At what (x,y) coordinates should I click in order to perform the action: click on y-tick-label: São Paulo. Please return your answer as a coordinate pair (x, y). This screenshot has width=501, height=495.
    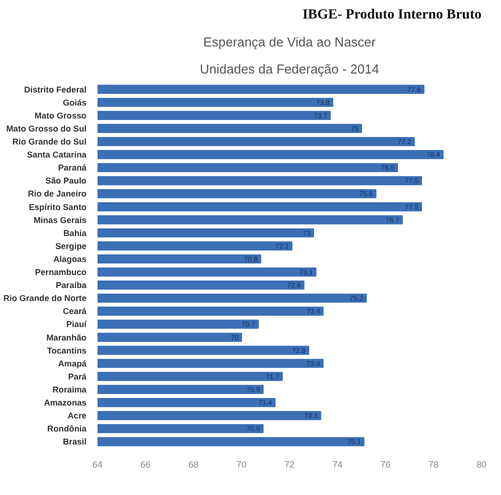
    Looking at the image, I should click on (65, 181).